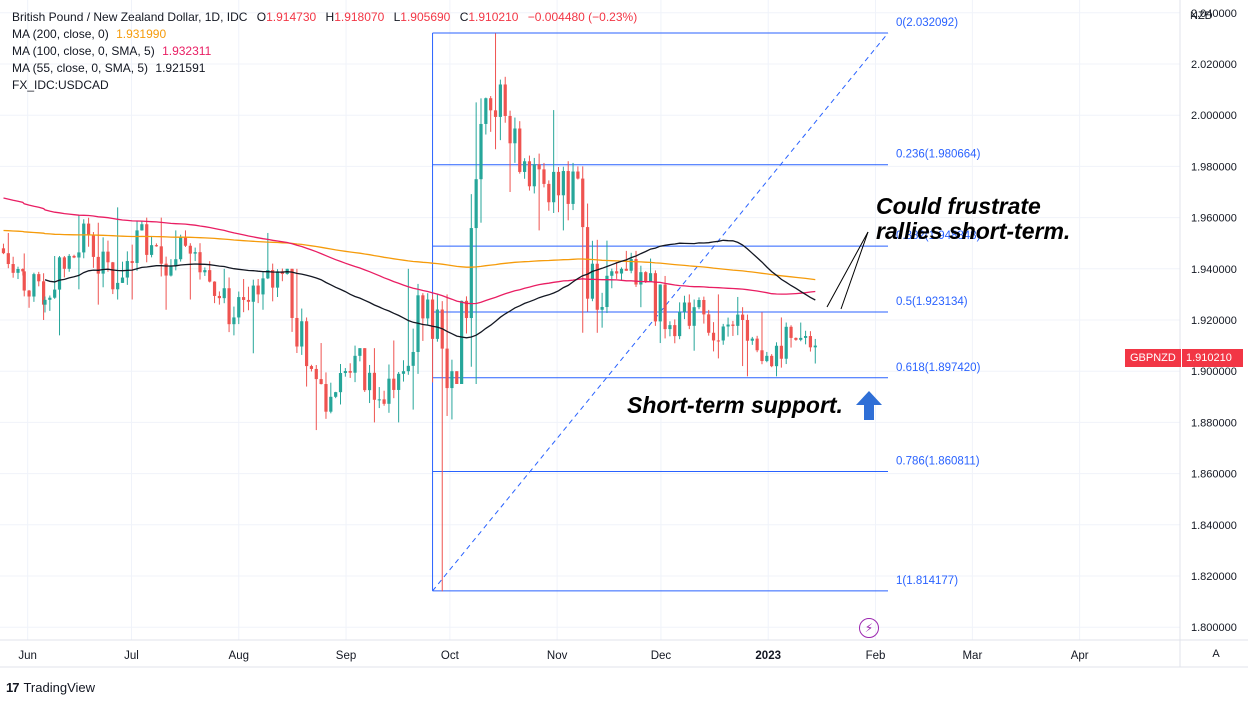  What do you see at coordinates (324, 68) in the screenshot?
I see `legend-ma55: MA (55, close, 0, SMA, 5) 1.921591` at bounding box center [324, 68].